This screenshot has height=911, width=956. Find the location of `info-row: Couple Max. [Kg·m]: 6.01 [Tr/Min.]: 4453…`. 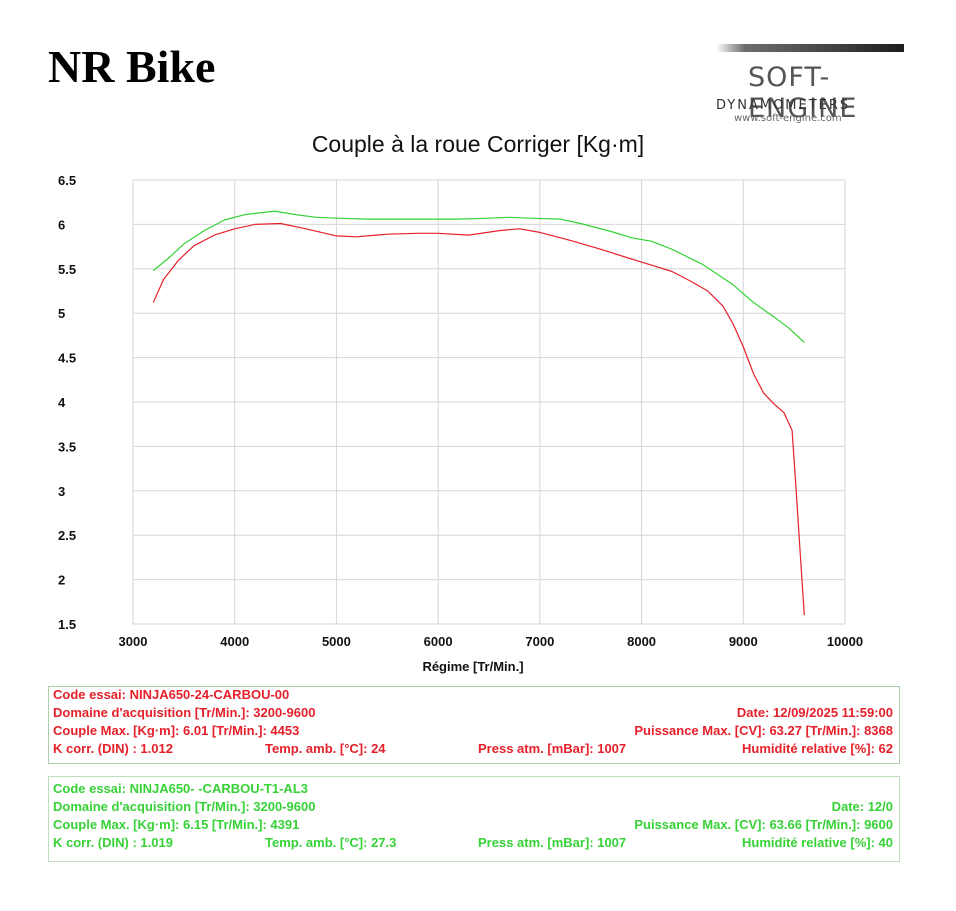

info-row: Couple Max. [Kg·m]: 6.01 [Tr/Min.]: 4453… is located at coordinates (474, 732).